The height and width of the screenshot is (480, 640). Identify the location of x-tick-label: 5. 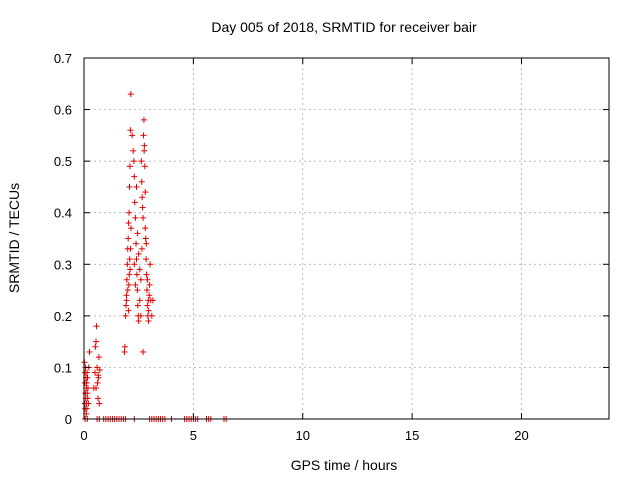
(193, 435).